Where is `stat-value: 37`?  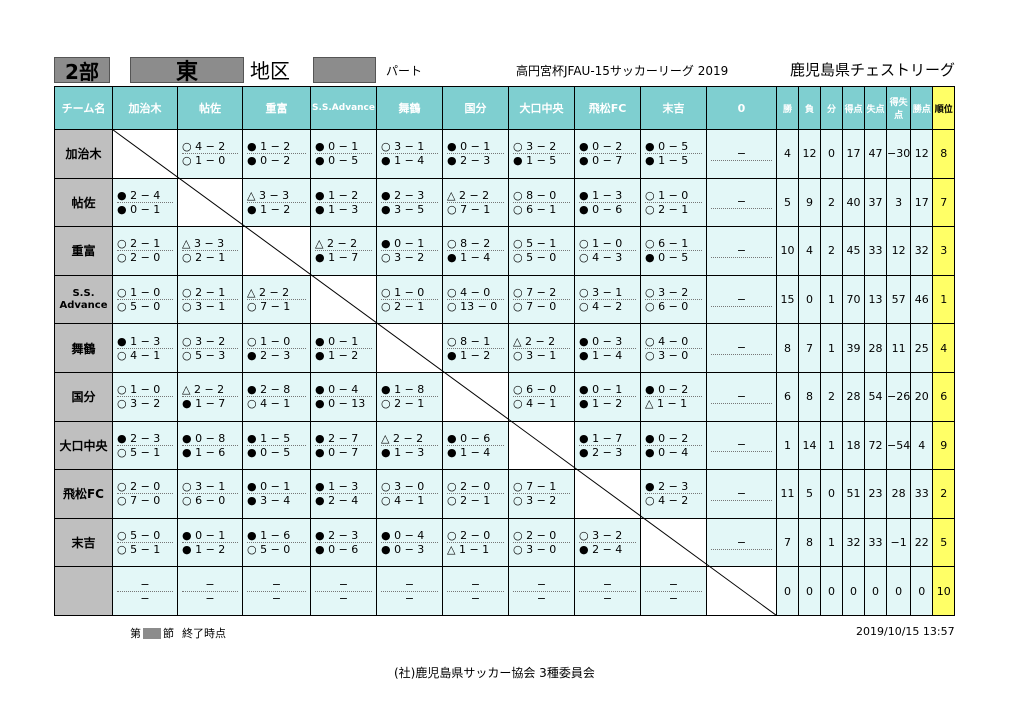 stat-value: 37 is located at coordinates (875, 202).